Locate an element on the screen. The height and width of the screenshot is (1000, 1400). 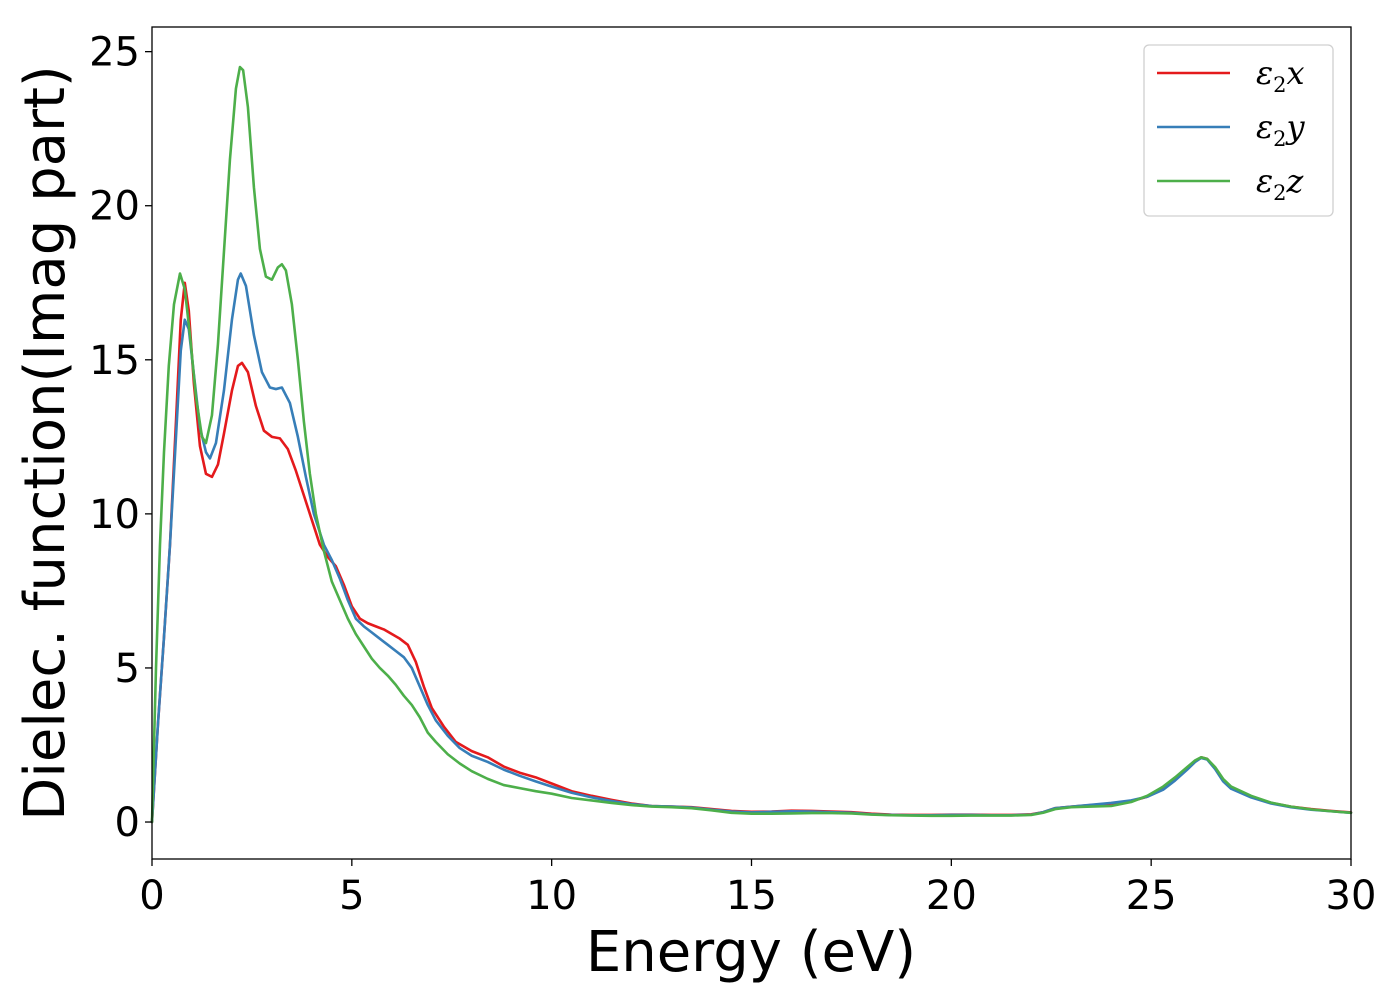
y-axis: 0 5 10 15 20 25 is located at coordinates (120, 438).